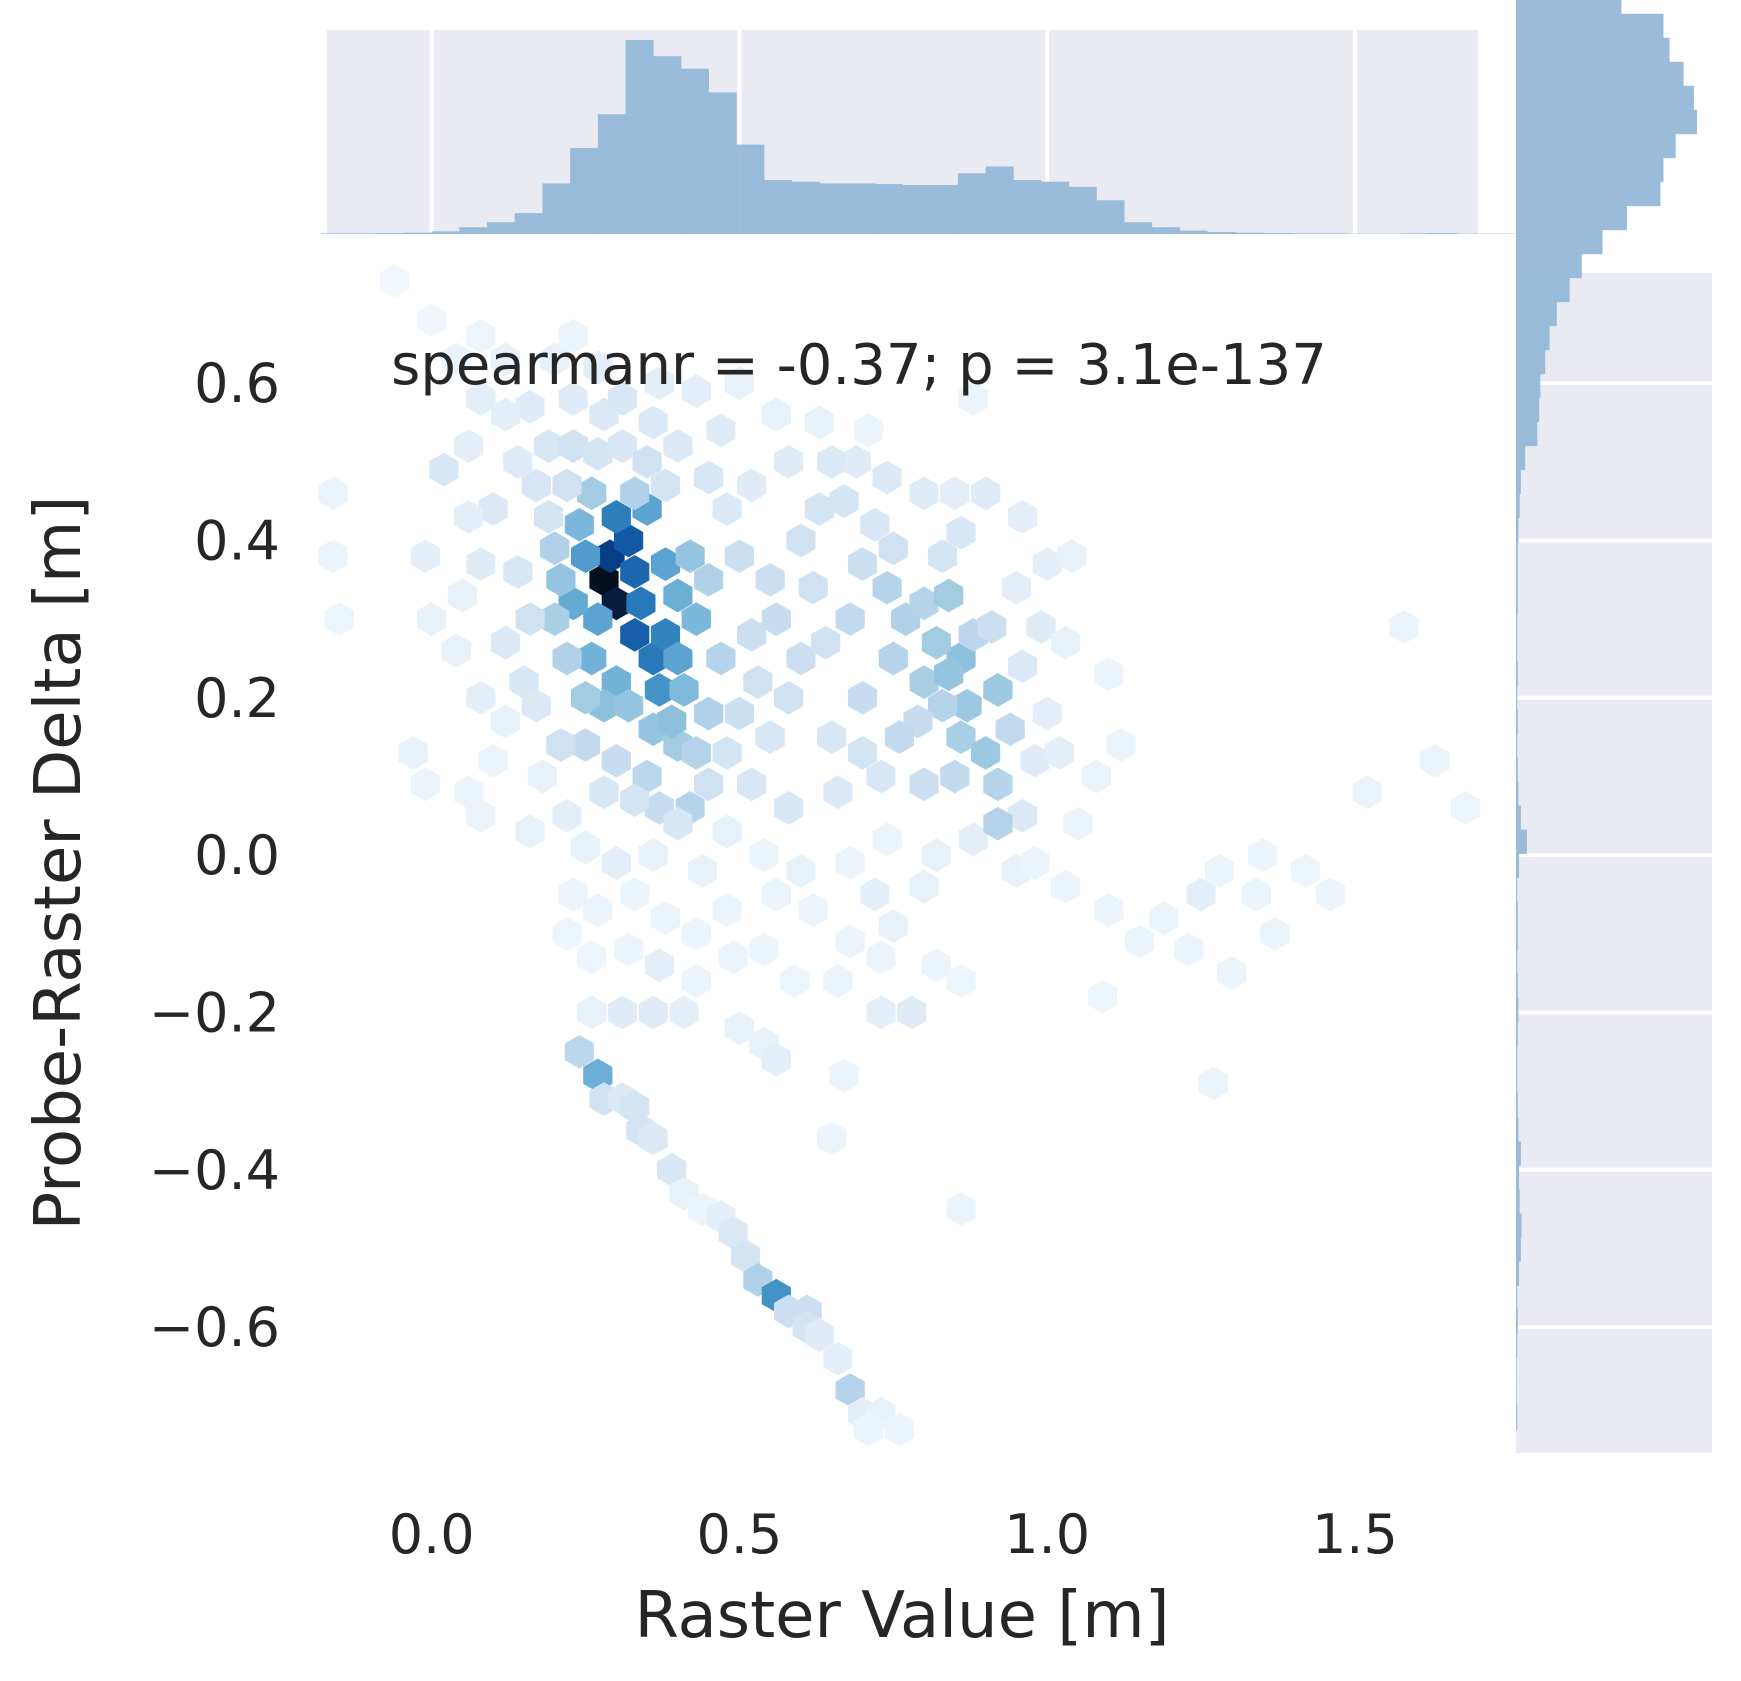 Image resolution: width=1741 pixels, height=1681 pixels. I want to click on y-marginal-histogram, so click(1614, 726).